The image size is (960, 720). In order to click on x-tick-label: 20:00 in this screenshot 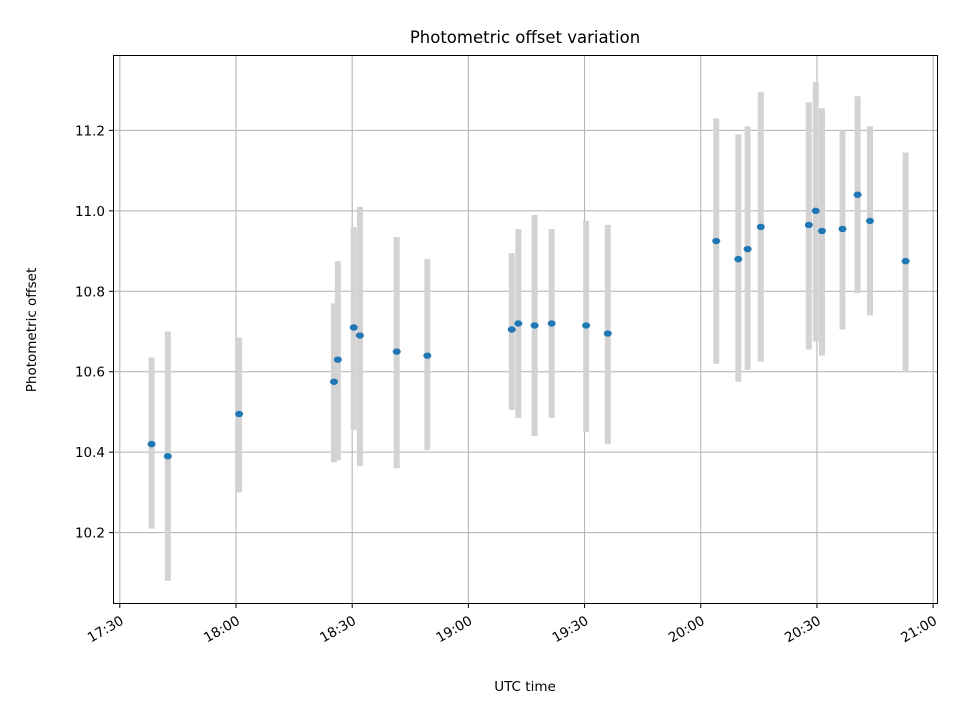, I will do `click(687, 629)`.